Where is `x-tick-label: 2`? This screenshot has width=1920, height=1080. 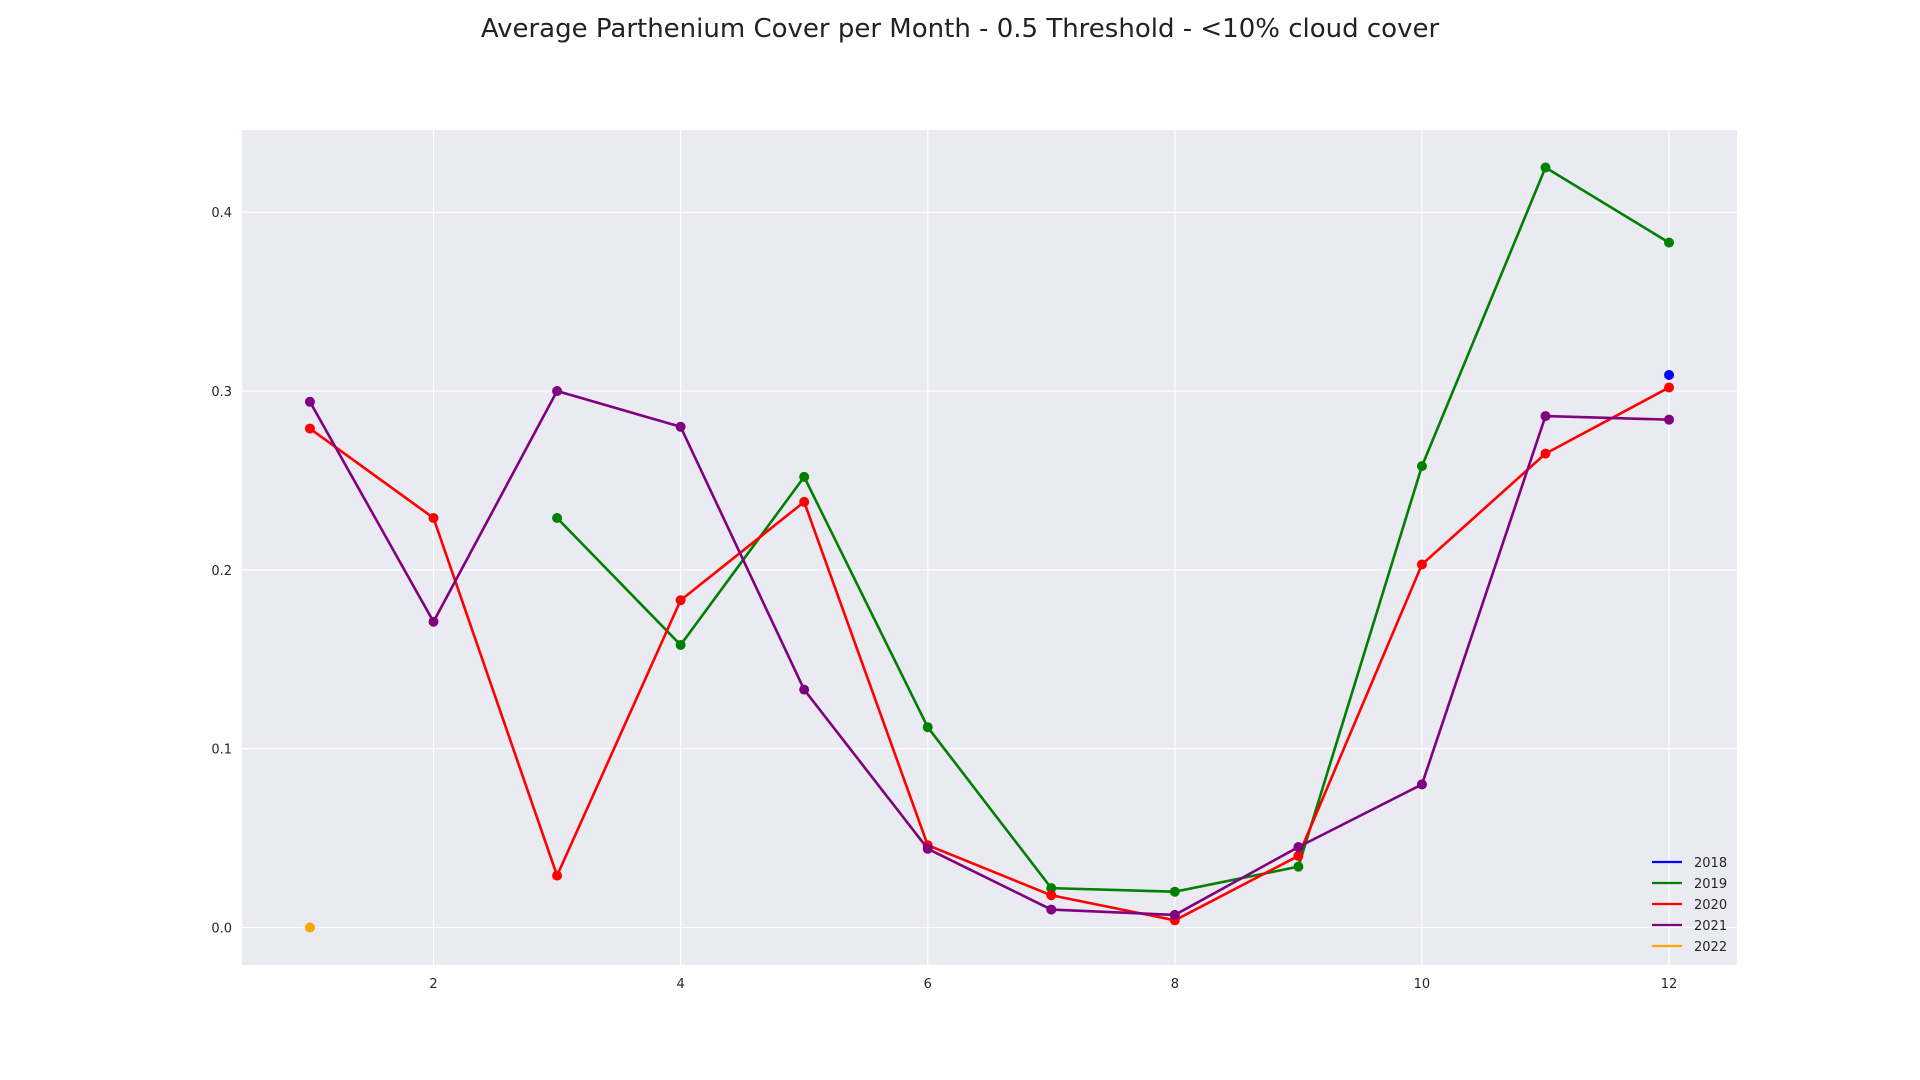 x-tick-label: 2 is located at coordinates (433, 984).